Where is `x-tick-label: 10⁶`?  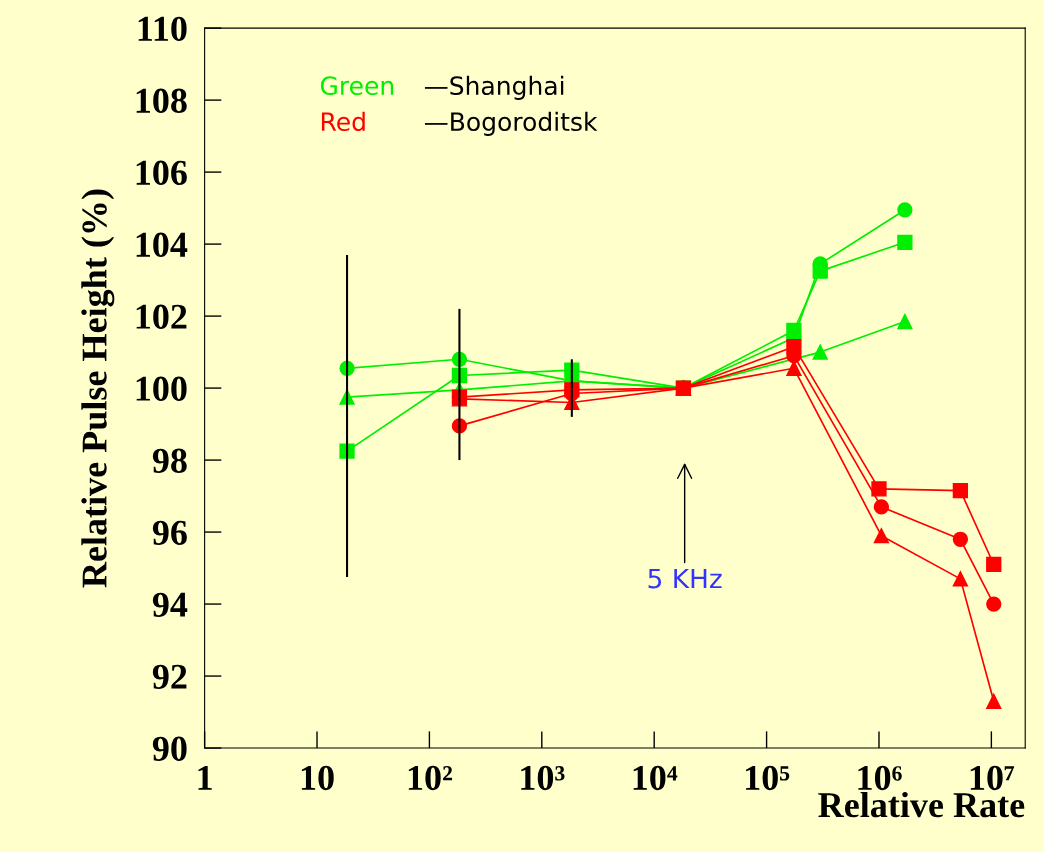
x-tick-label: 10⁶ is located at coordinates (880, 778).